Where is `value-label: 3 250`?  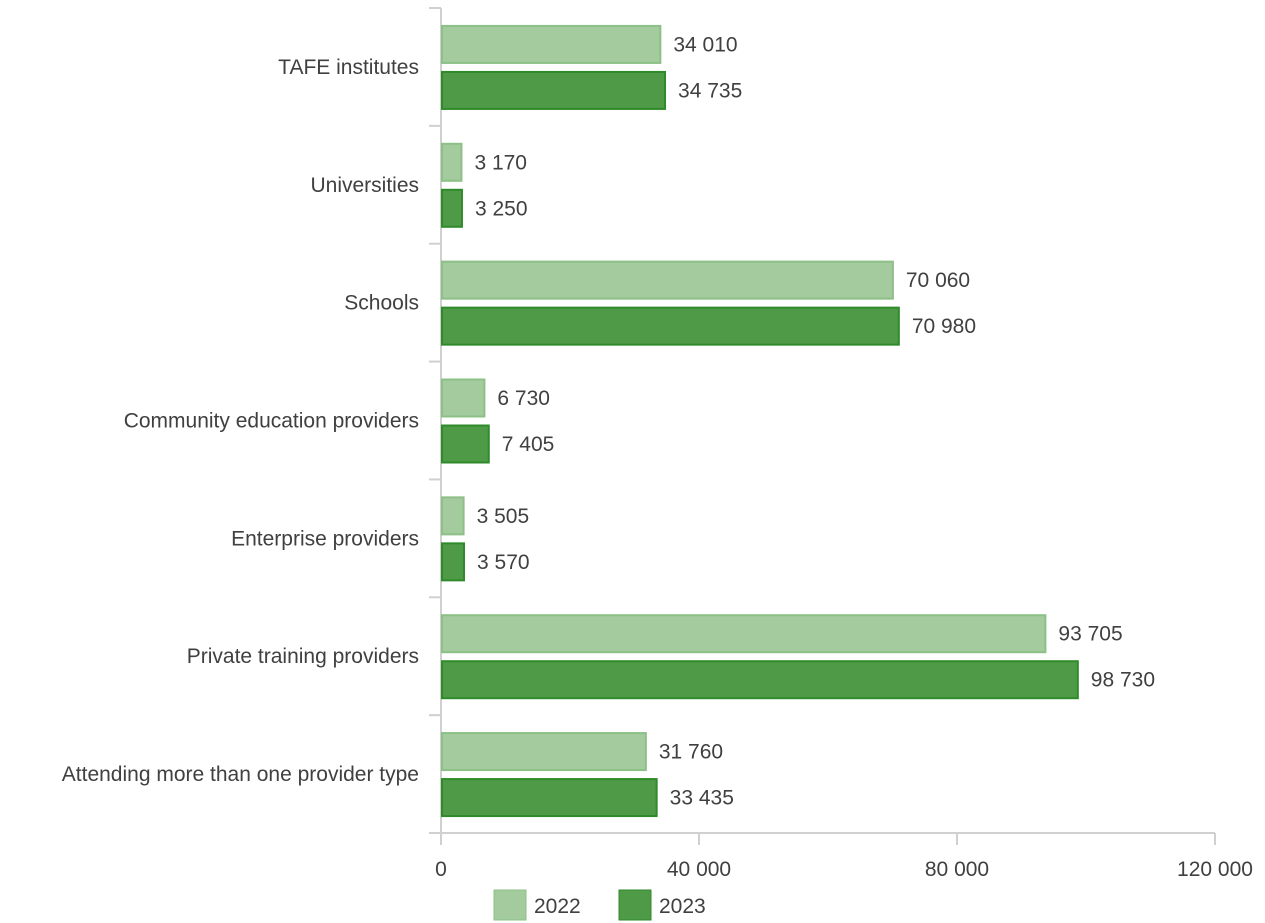
value-label: 3 250 is located at coordinates (501, 208).